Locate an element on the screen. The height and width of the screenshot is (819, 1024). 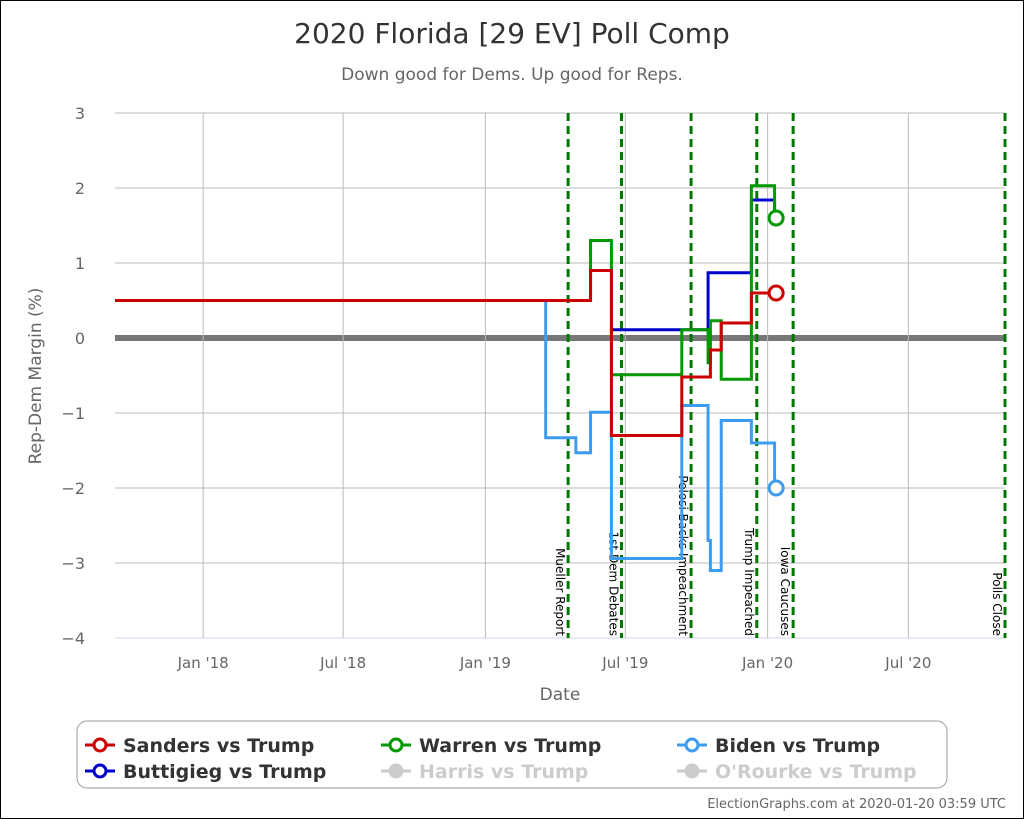
legend-item: Buttigieg vs Trump is located at coordinates (205, 772).